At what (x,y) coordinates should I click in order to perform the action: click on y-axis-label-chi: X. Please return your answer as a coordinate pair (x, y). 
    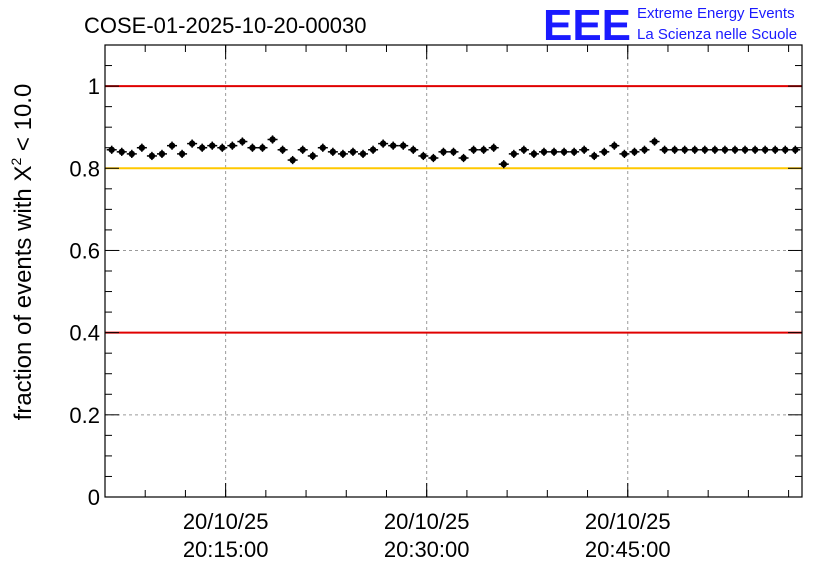
    Looking at the image, I should click on (23, 174).